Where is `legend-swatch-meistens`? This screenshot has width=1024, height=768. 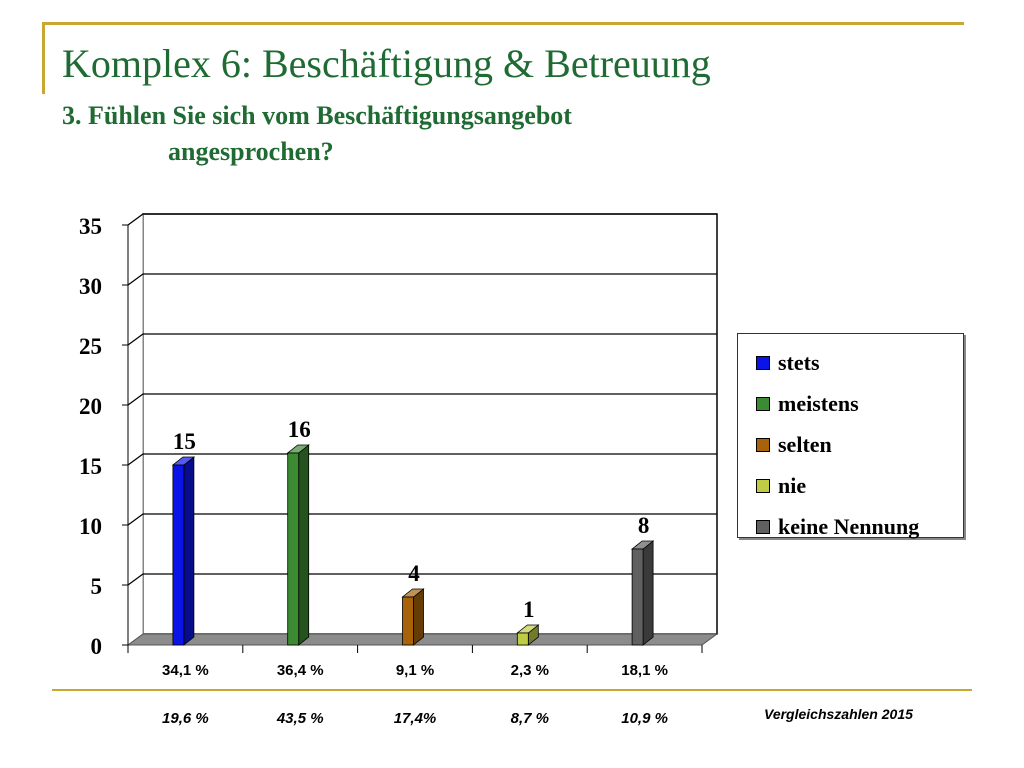
legend-swatch-meistens is located at coordinates (763, 403).